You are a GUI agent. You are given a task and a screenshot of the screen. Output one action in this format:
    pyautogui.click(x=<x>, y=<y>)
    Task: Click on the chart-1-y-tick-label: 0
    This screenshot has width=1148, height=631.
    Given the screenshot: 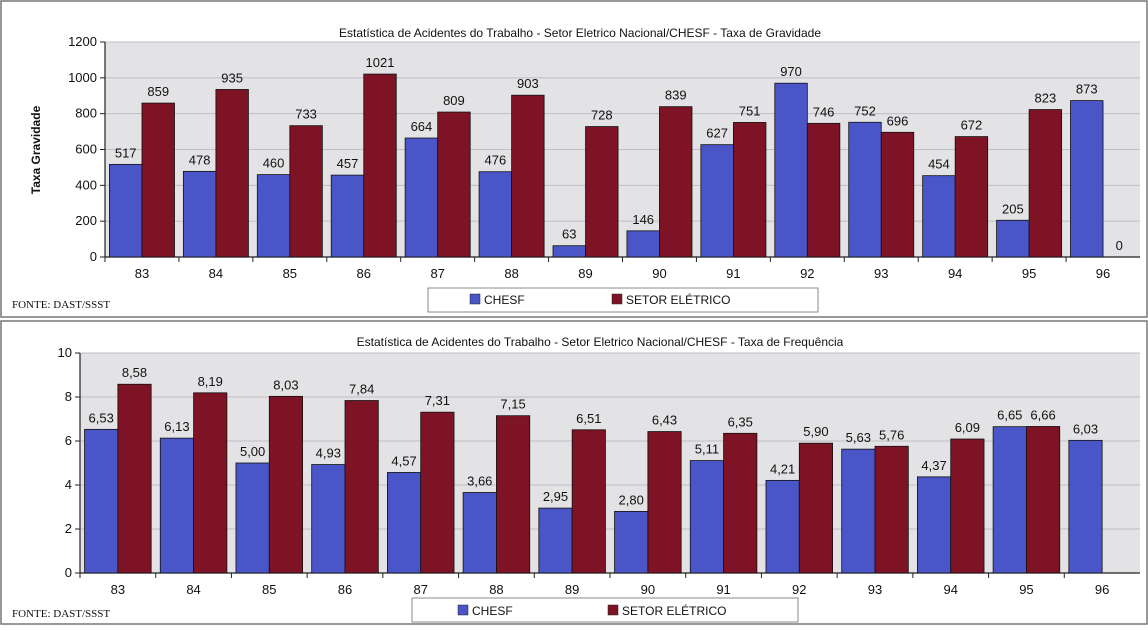 What is the action you would take?
    pyautogui.click(x=93, y=256)
    